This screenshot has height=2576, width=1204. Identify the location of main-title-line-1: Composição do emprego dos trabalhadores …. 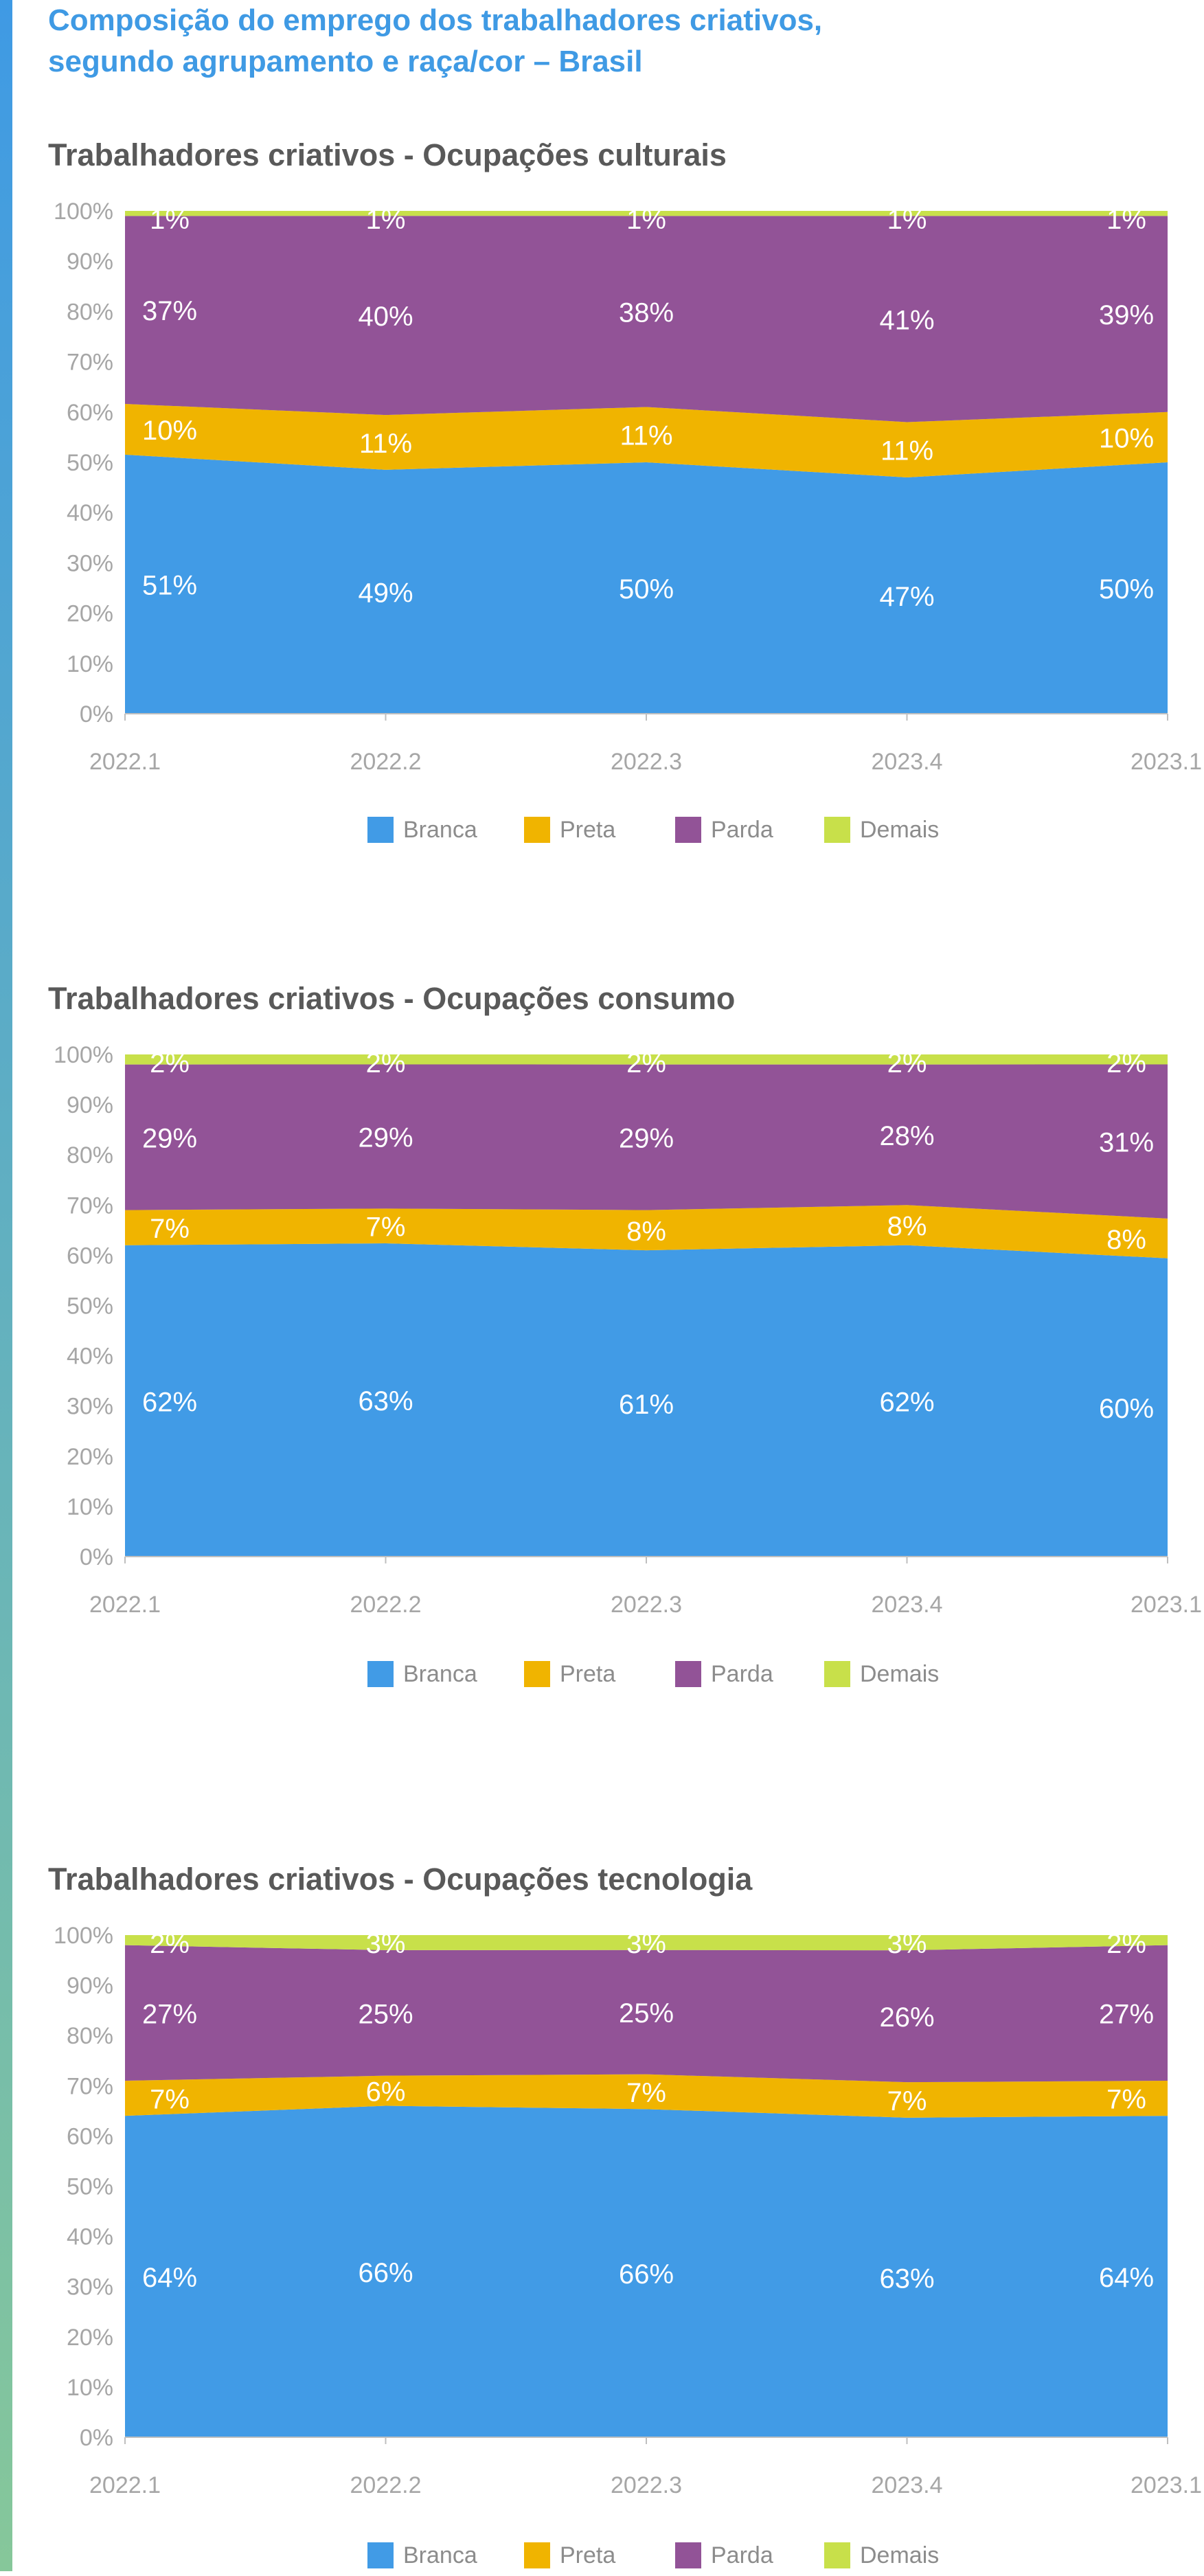
(435, 20).